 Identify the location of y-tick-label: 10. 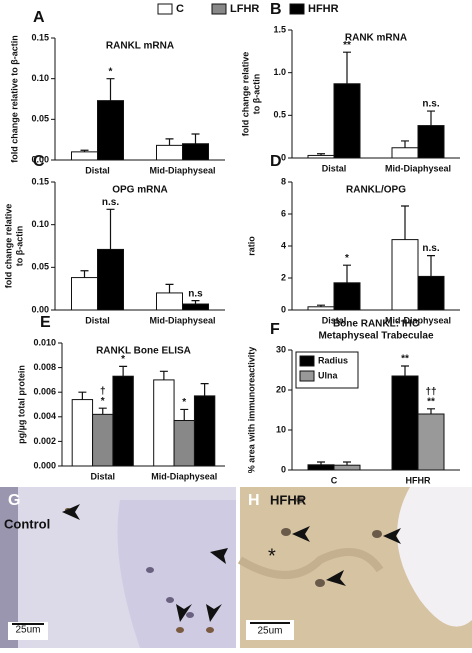
(281, 429).